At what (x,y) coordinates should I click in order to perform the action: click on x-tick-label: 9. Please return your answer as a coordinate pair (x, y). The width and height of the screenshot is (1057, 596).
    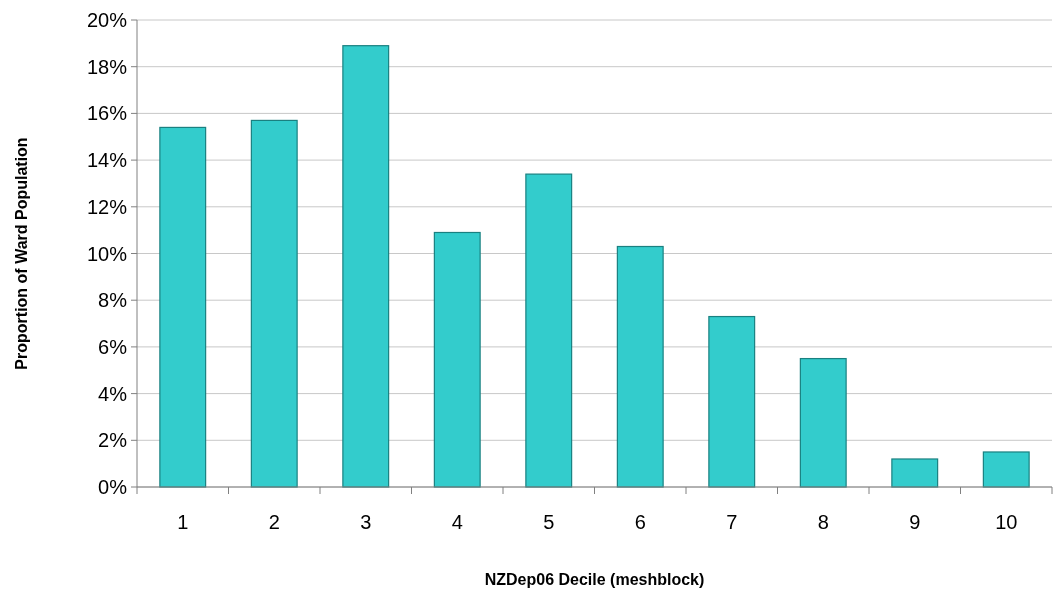
    Looking at the image, I should click on (915, 522).